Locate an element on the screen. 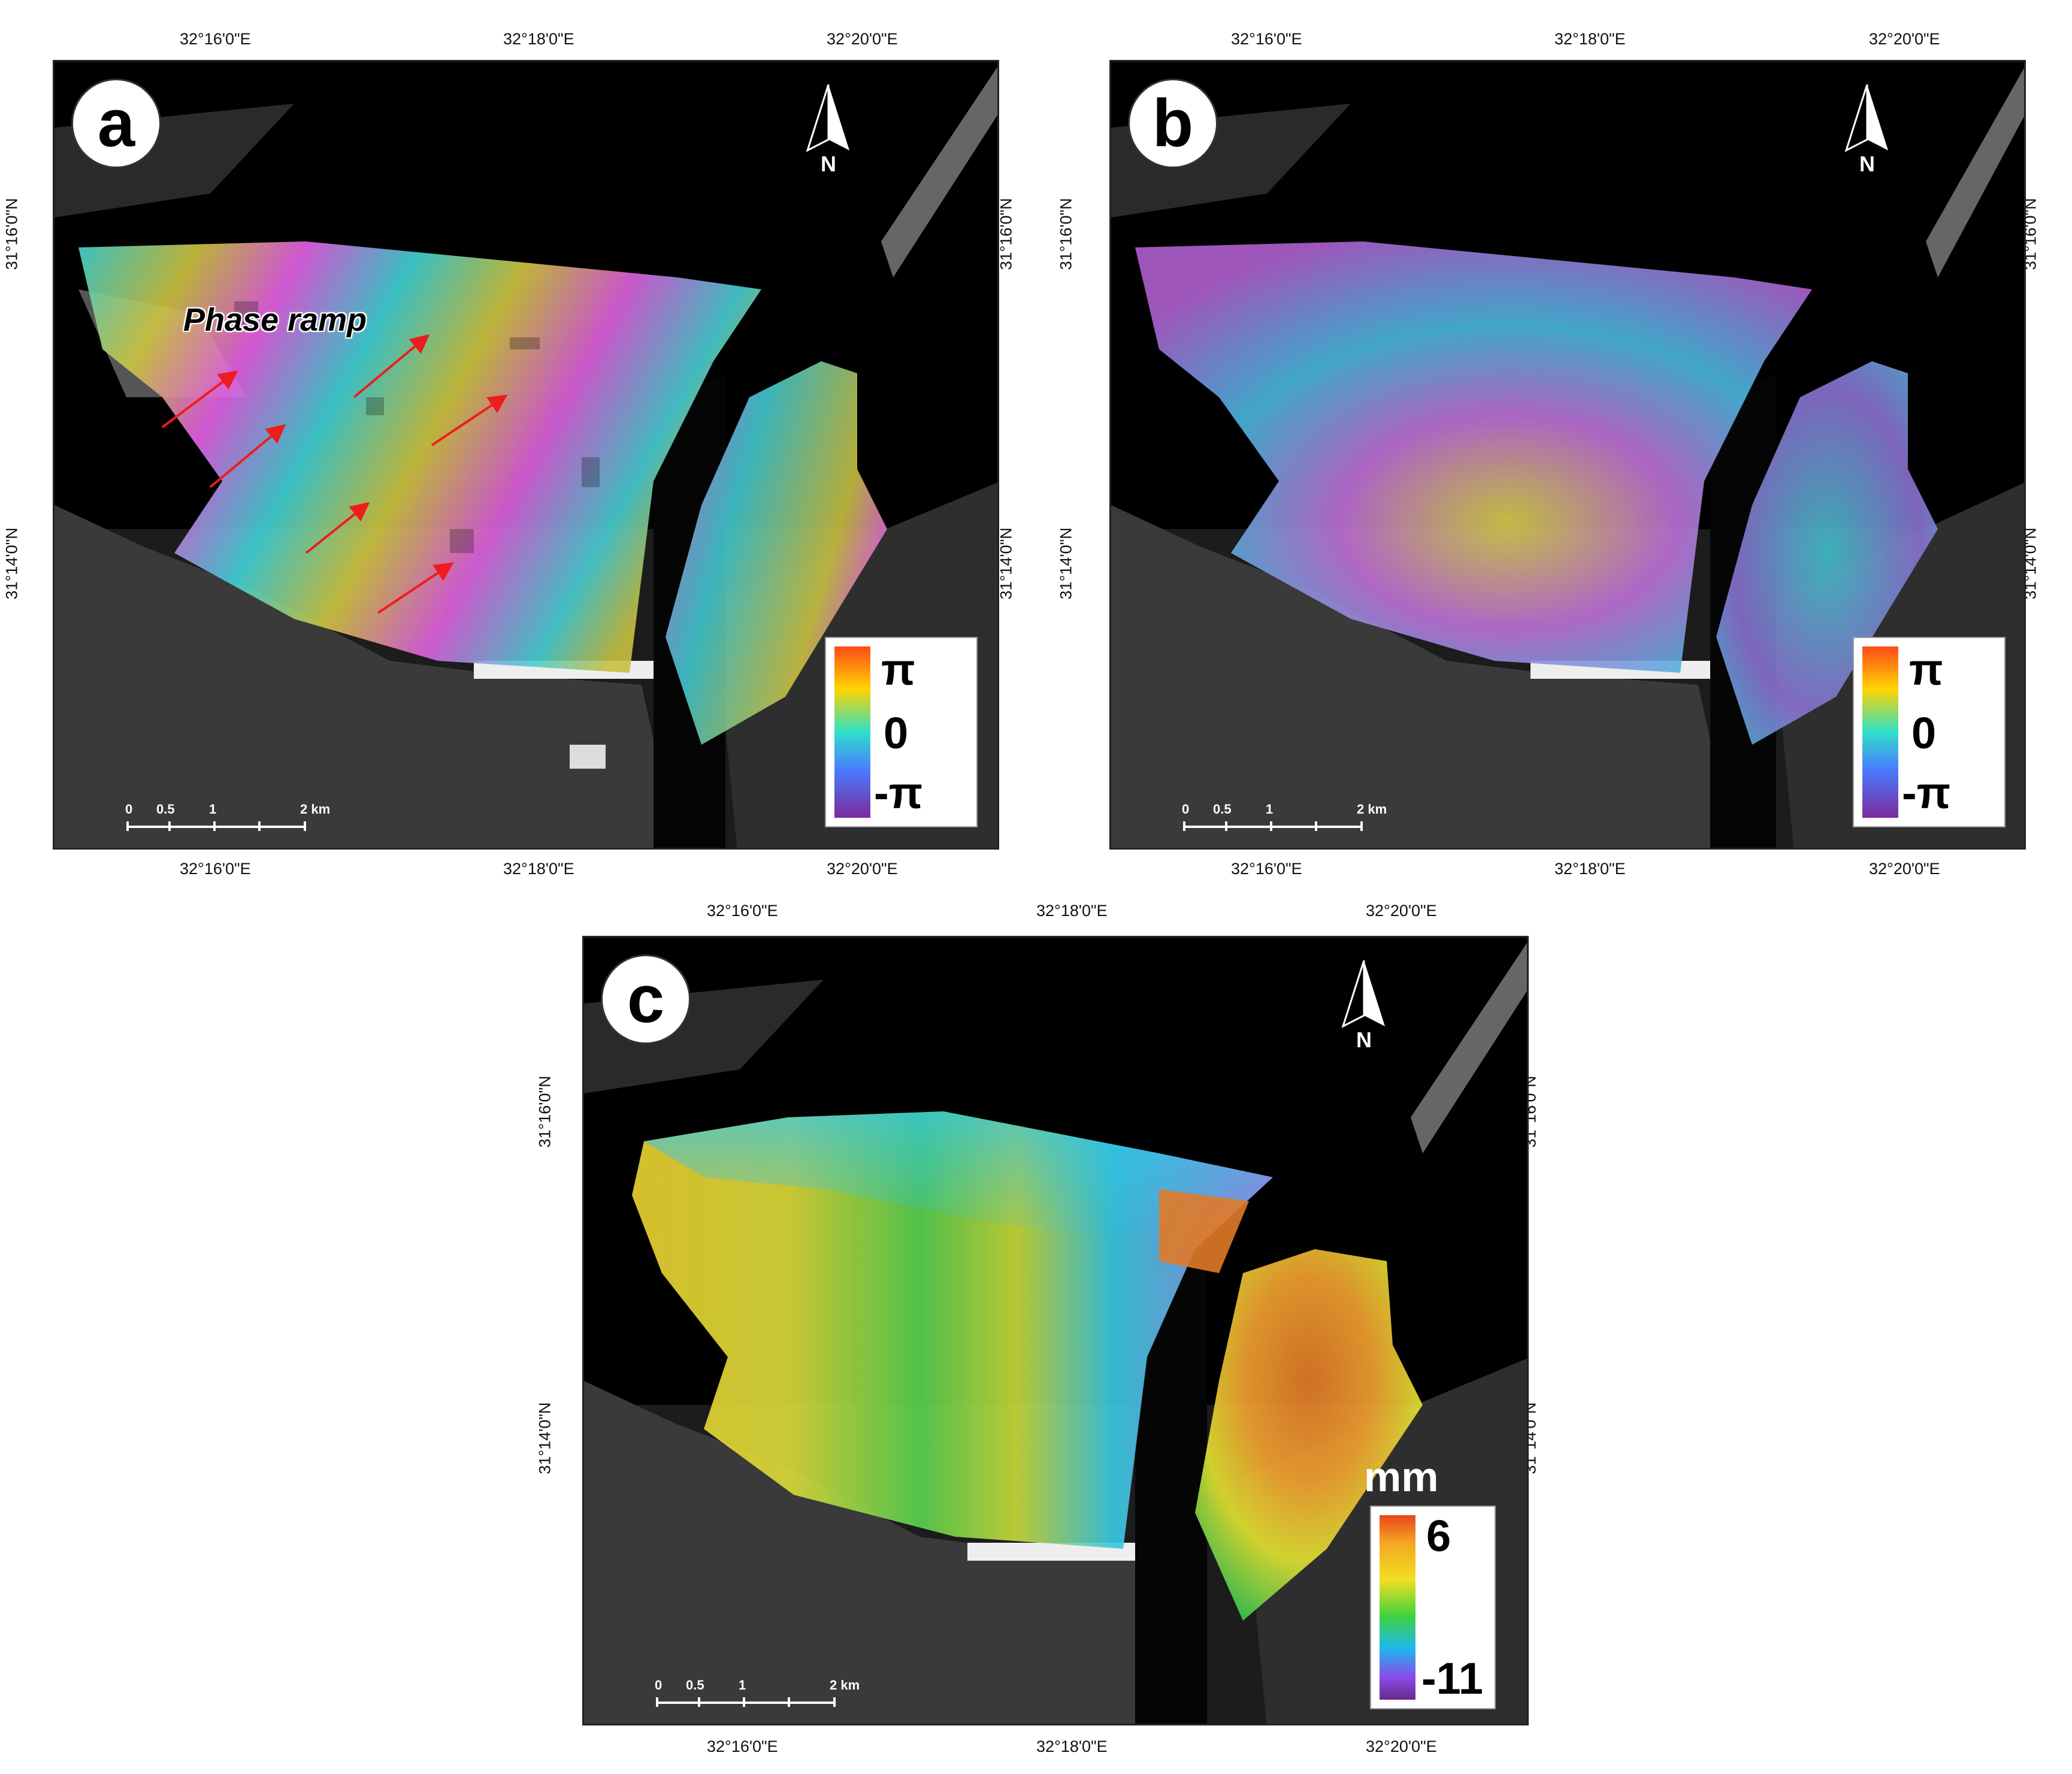 The image size is (2072, 1774). north-label-b: N is located at coordinates (1867, 164).